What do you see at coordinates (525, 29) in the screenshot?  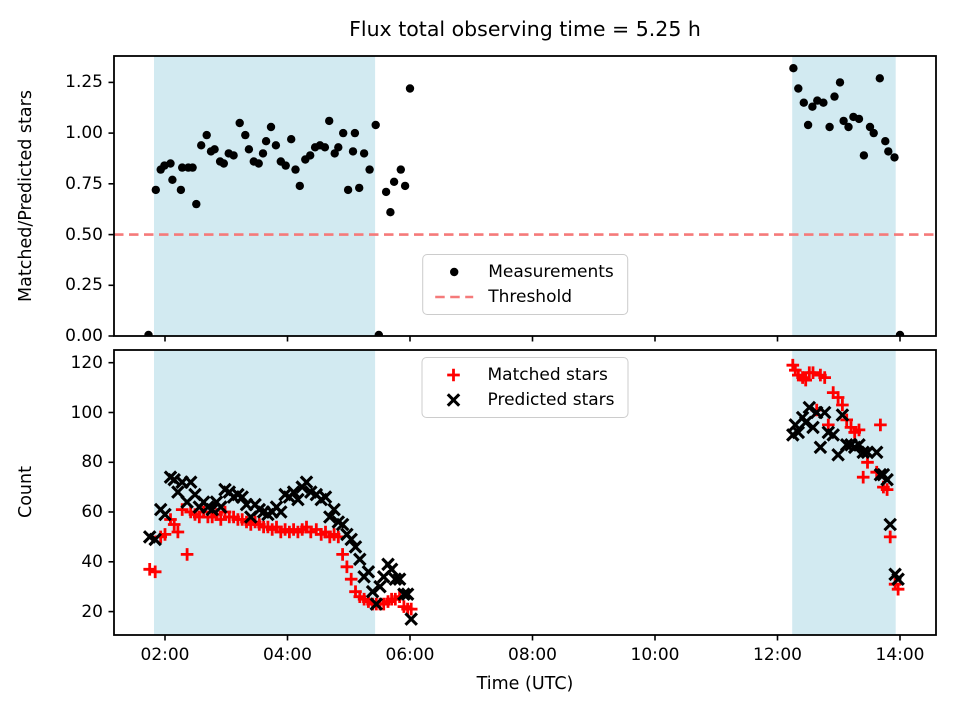 I see `plot-title: Flux total observing time = 5.25 h` at bounding box center [525, 29].